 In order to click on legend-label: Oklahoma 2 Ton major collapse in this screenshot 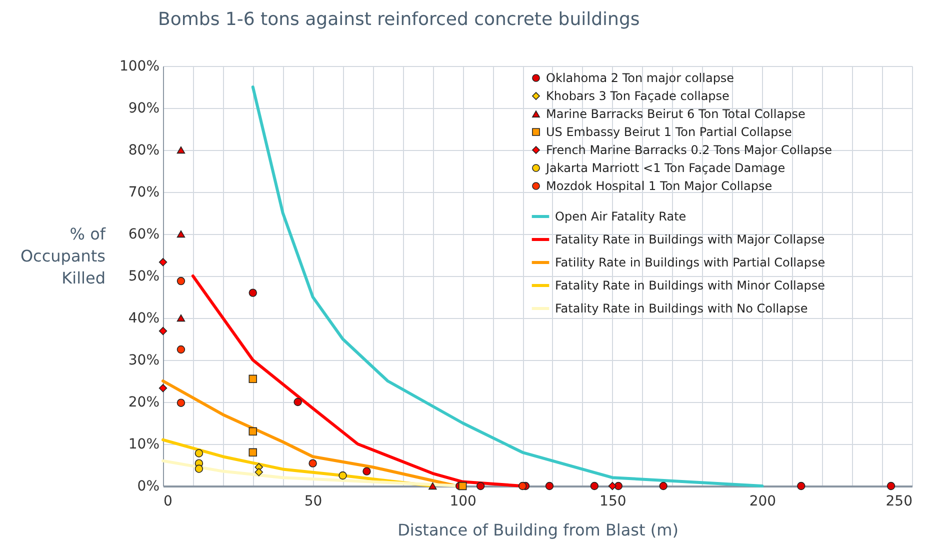, I will do `click(640, 78)`.